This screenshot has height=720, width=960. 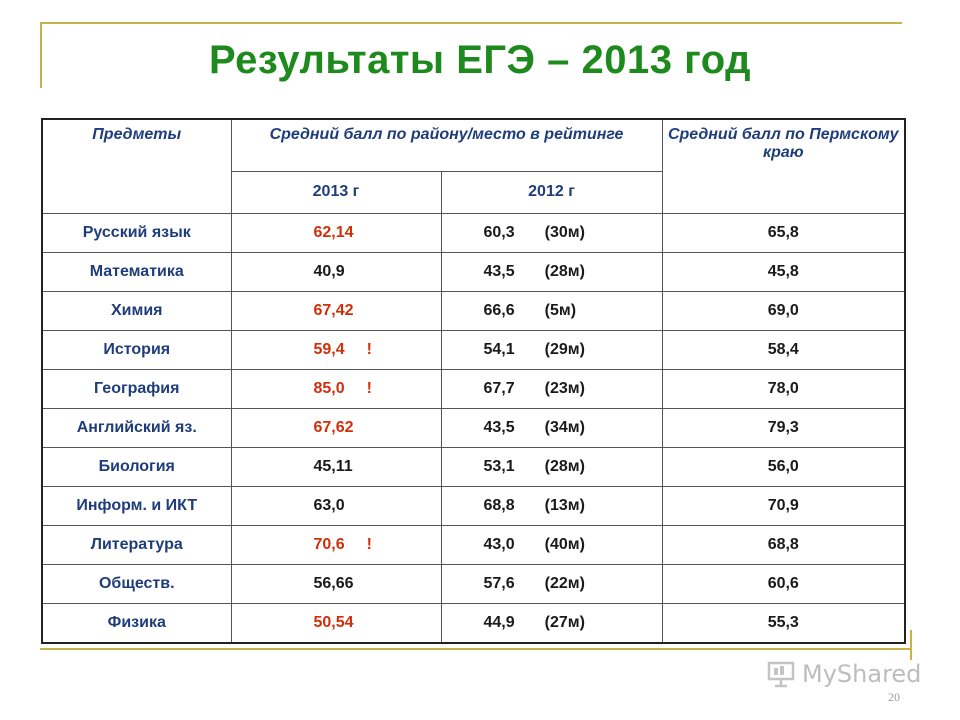 I want to click on header-perm: Средний балл по Пермскому краю, so click(x=783, y=166).